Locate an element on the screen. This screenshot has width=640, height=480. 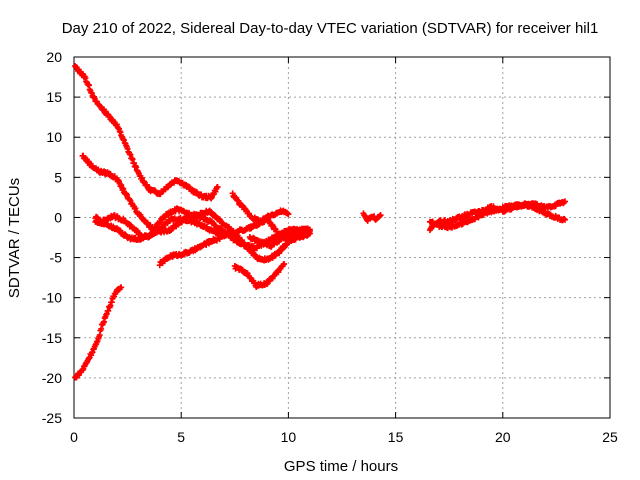
series-track-a is located at coordinates (146, 132).